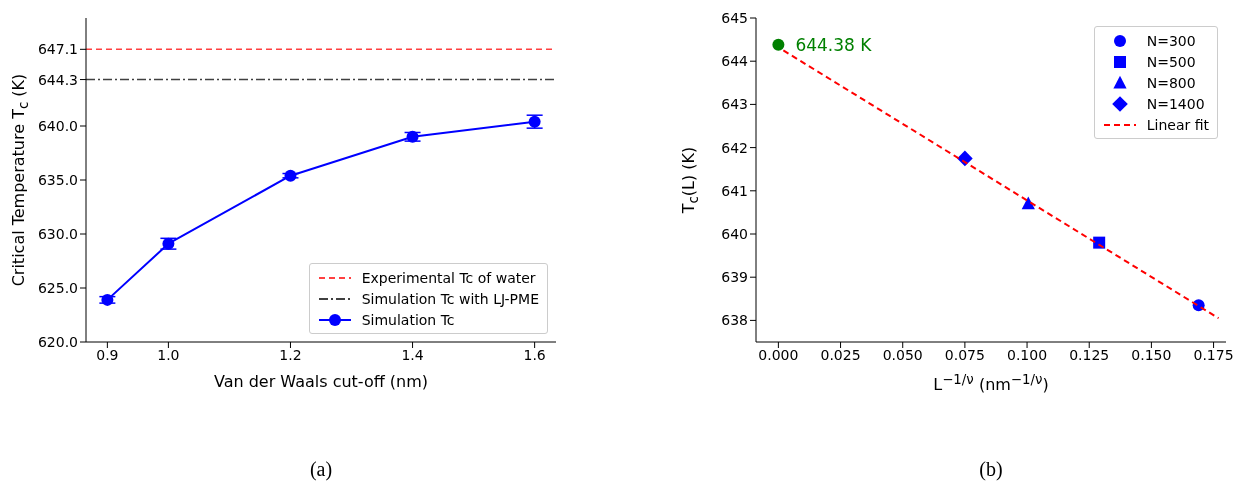 The width and height of the screenshot is (1248, 488). Describe the element at coordinates (57, 287) in the screenshot. I see `y-tick-label: 625.0` at that location.